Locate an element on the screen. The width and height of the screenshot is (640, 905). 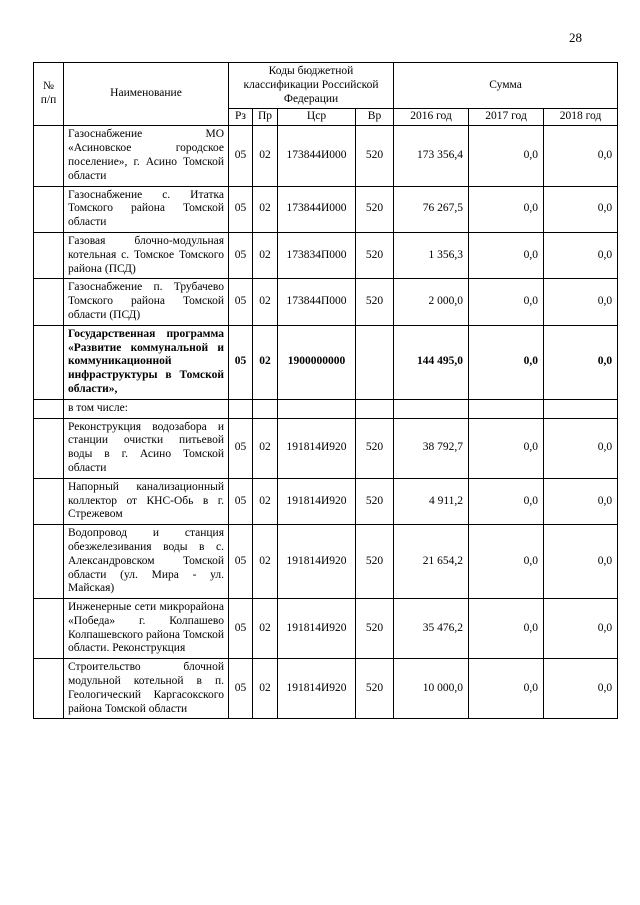
header-vr: Вр is located at coordinates (374, 117).